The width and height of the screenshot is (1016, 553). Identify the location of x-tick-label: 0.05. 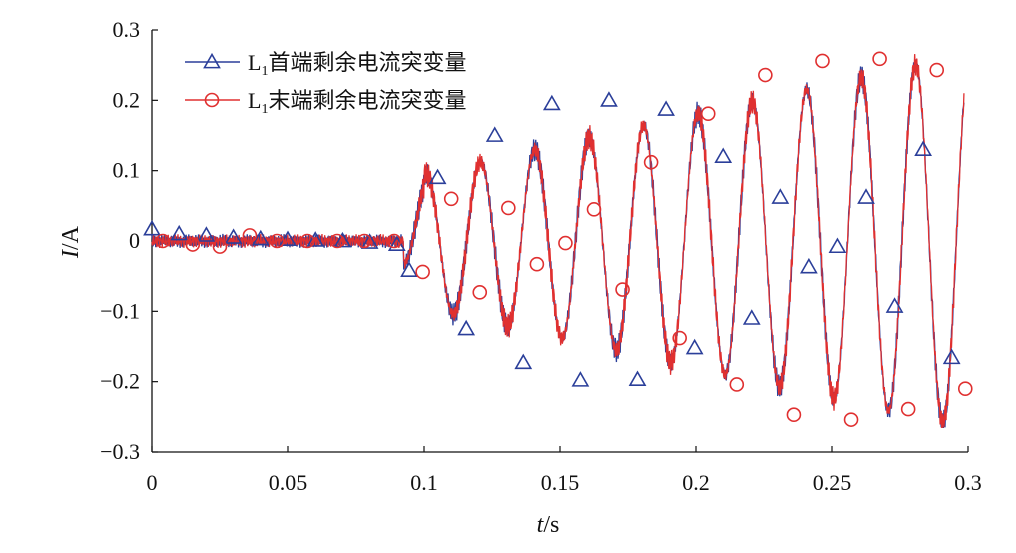
(288, 482).